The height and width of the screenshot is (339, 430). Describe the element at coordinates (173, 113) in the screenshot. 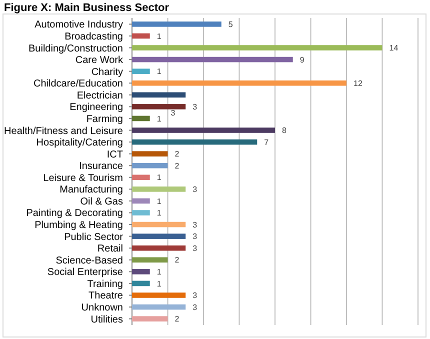

I see `annotation: 3` at that location.